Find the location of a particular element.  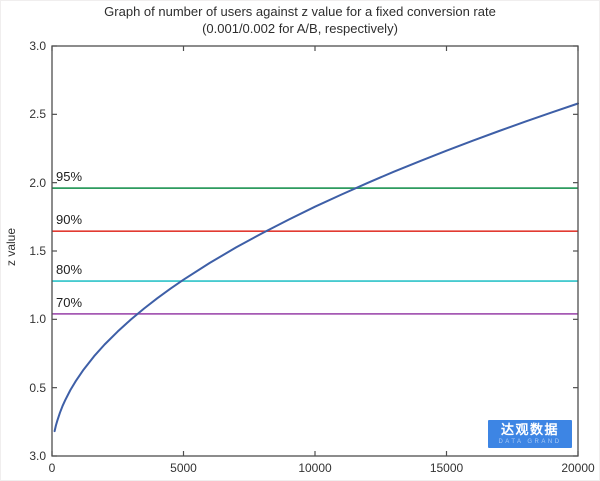

data-grand-watermark: 达观数据 DATA GRAND is located at coordinates (530, 434).